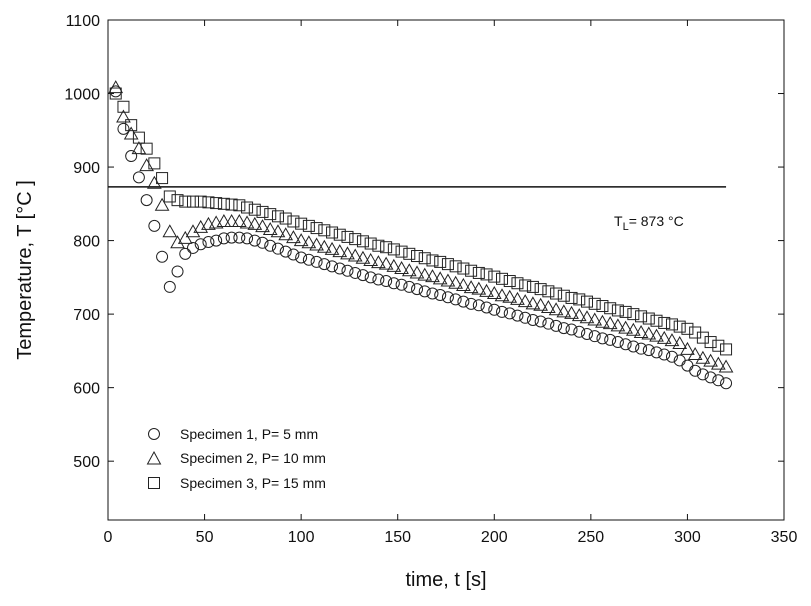 The width and height of the screenshot is (811, 606). What do you see at coordinates (253, 458) in the screenshot?
I see `legend-label-specimen-2: Specimen 2, P= 10 mm` at bounding box center [253, 458].